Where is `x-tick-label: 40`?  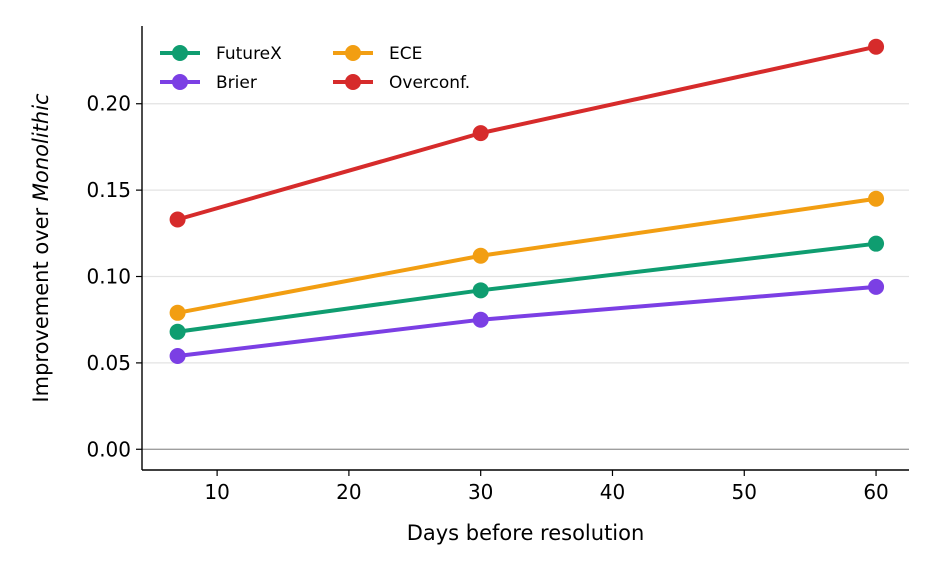 x-tick-label: 40 is located at coordinates (612, 492).